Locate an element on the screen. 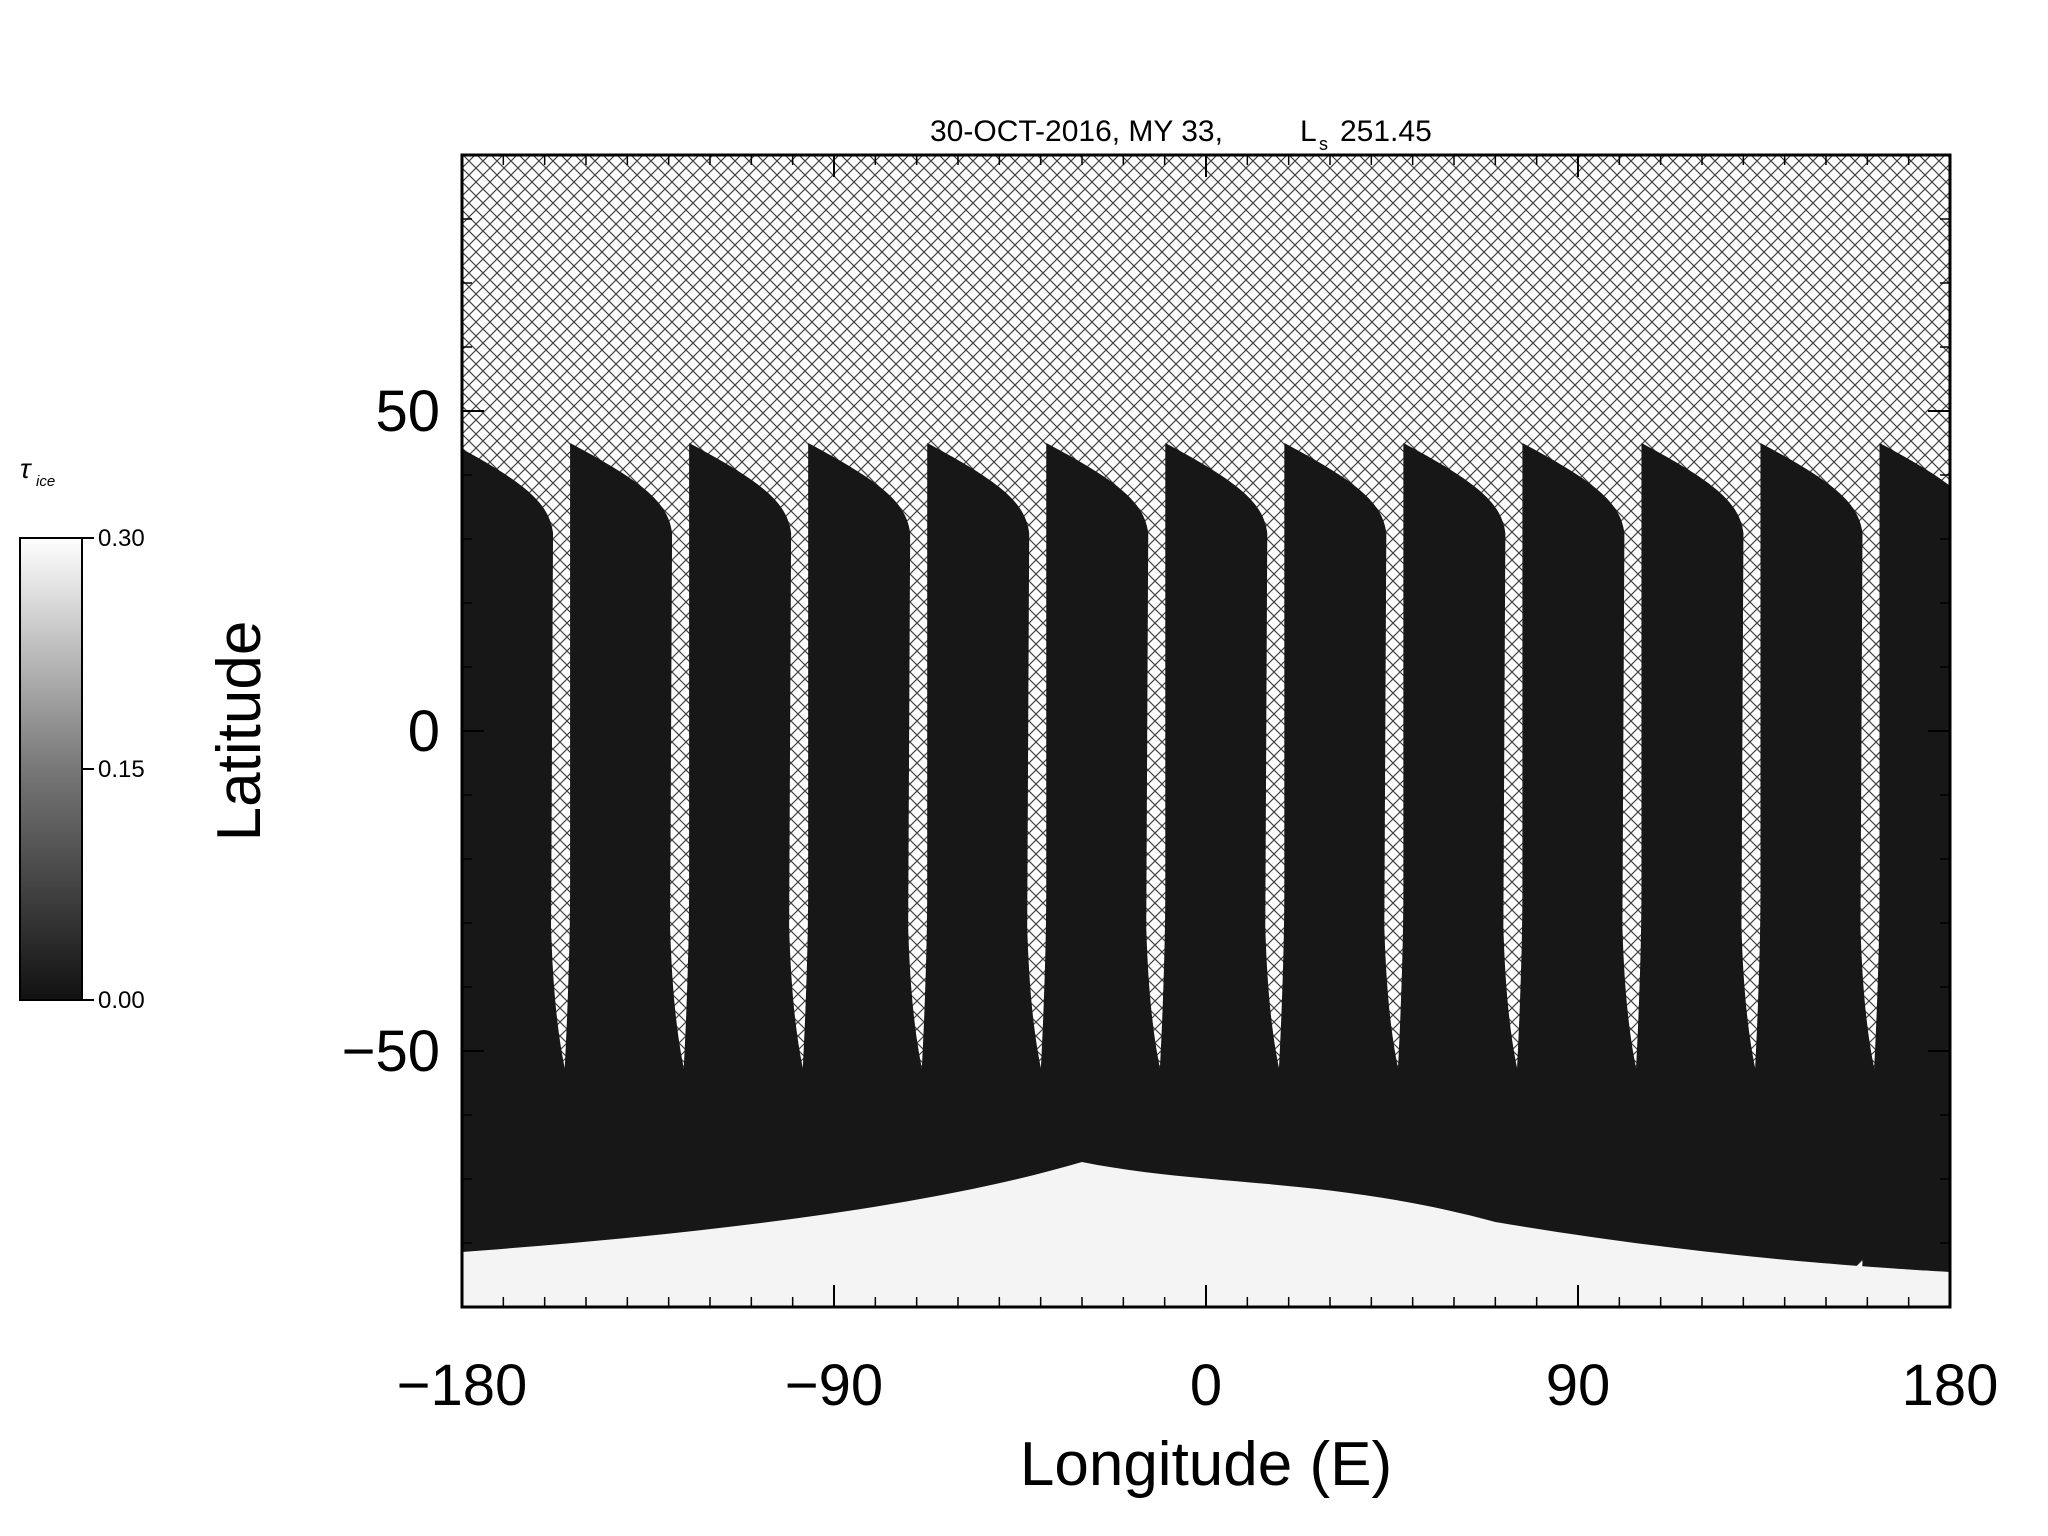  colorbar-tick-label: 0.00 is located at coordinates (121, 1000).